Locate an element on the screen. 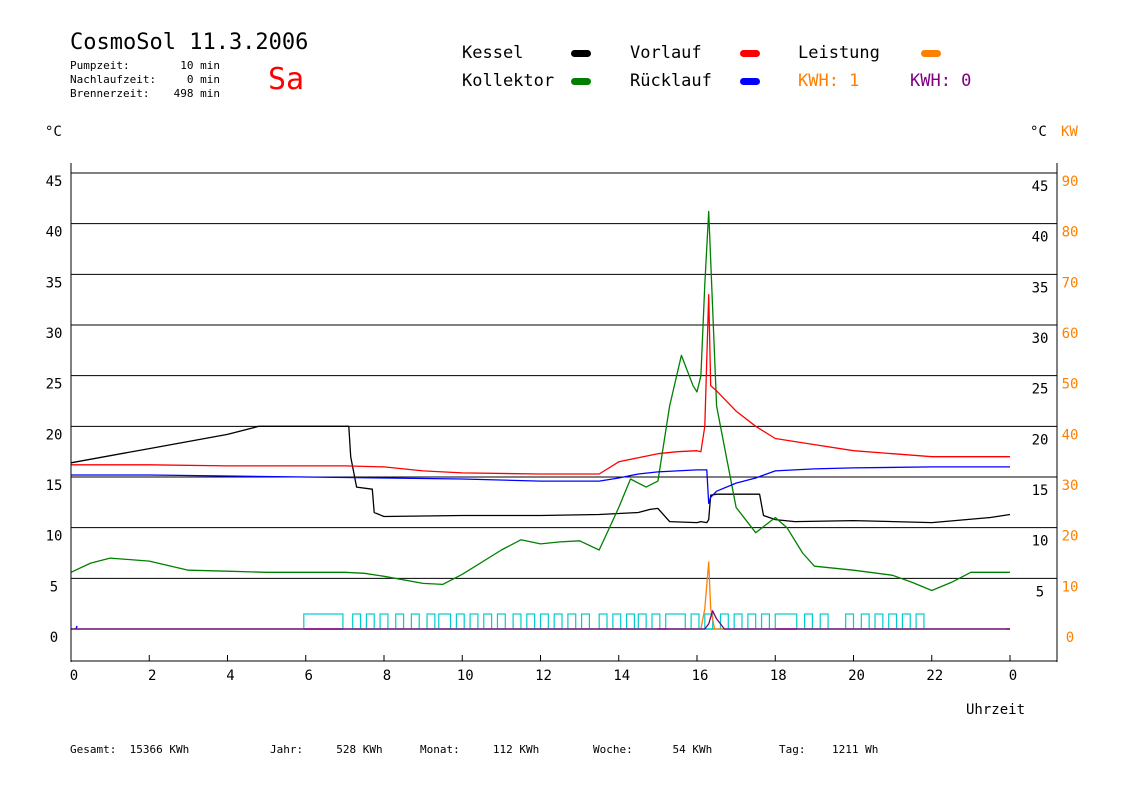 The image size is (1148, 812). footer-label: Gesamt: is located at coordinates (93, 749).